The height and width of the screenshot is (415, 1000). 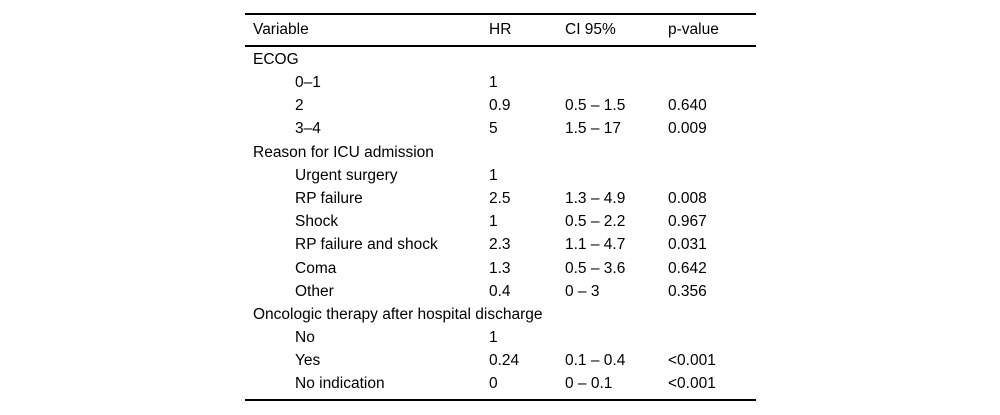 What do you see at coordinates (500, 59) in the screenshot?
I see `table-row: ECOG` at bounding box center [500, 59].